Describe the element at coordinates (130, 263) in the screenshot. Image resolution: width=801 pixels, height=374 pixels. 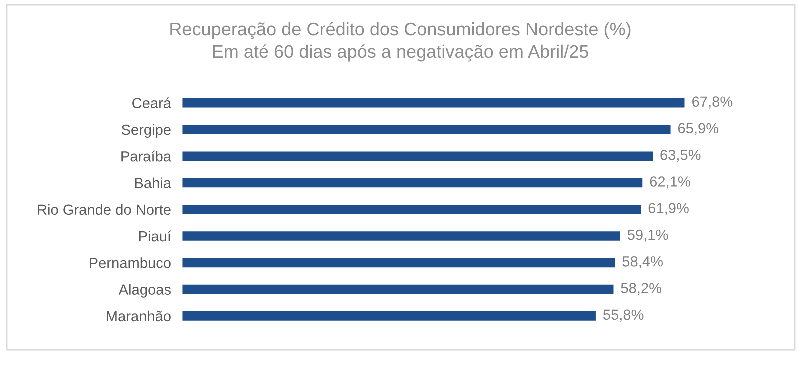
I see `y-tick-label: Pernambuco` at that location.